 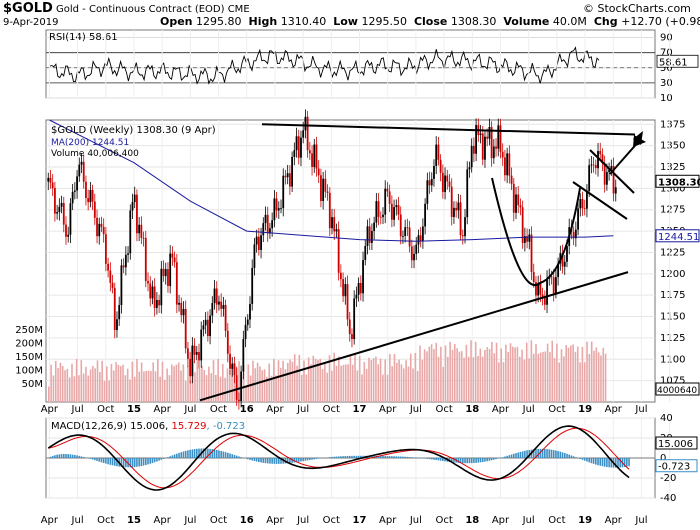 What do you see at coordinates (29, 330) in the screenshot?
I see `volume-tick-label: 250M` at bounding box center [29, 330].